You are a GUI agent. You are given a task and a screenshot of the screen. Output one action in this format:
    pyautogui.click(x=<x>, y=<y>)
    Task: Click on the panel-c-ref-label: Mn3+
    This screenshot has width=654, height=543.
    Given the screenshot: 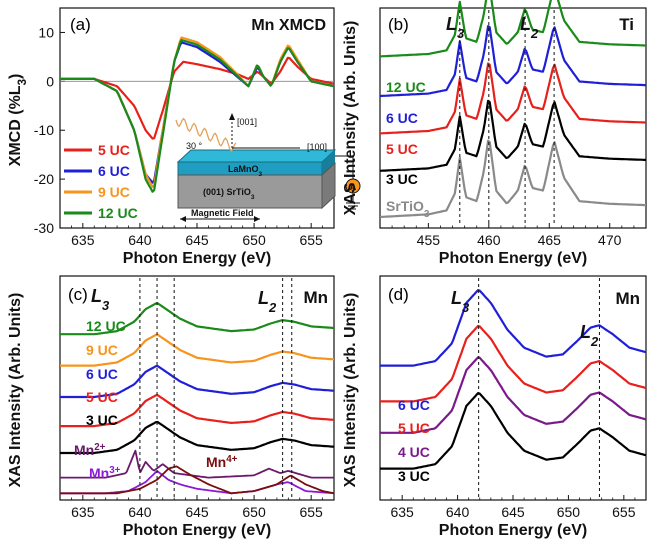 What is the action you would take?
    pyautogui.click(x=105, y=473)
    